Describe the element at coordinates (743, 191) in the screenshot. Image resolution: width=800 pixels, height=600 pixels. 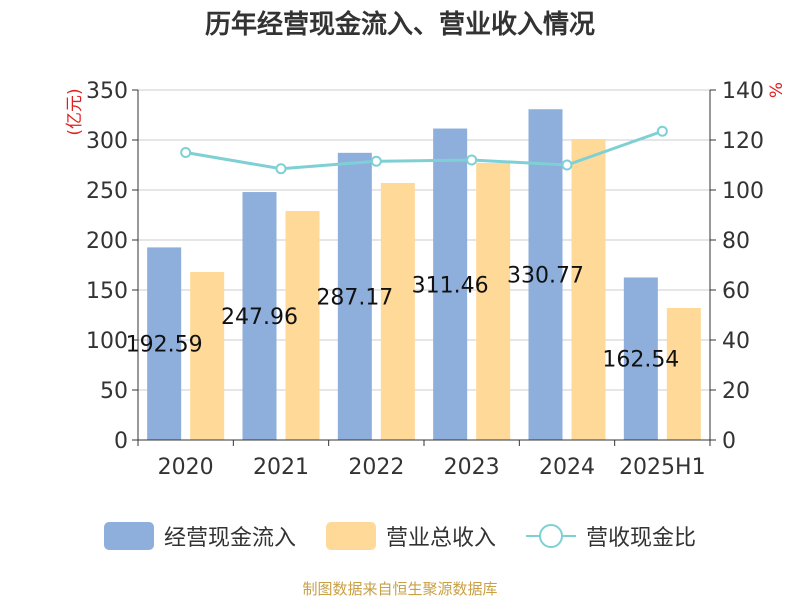
I see `y-right-tick-label: 100` at that location.